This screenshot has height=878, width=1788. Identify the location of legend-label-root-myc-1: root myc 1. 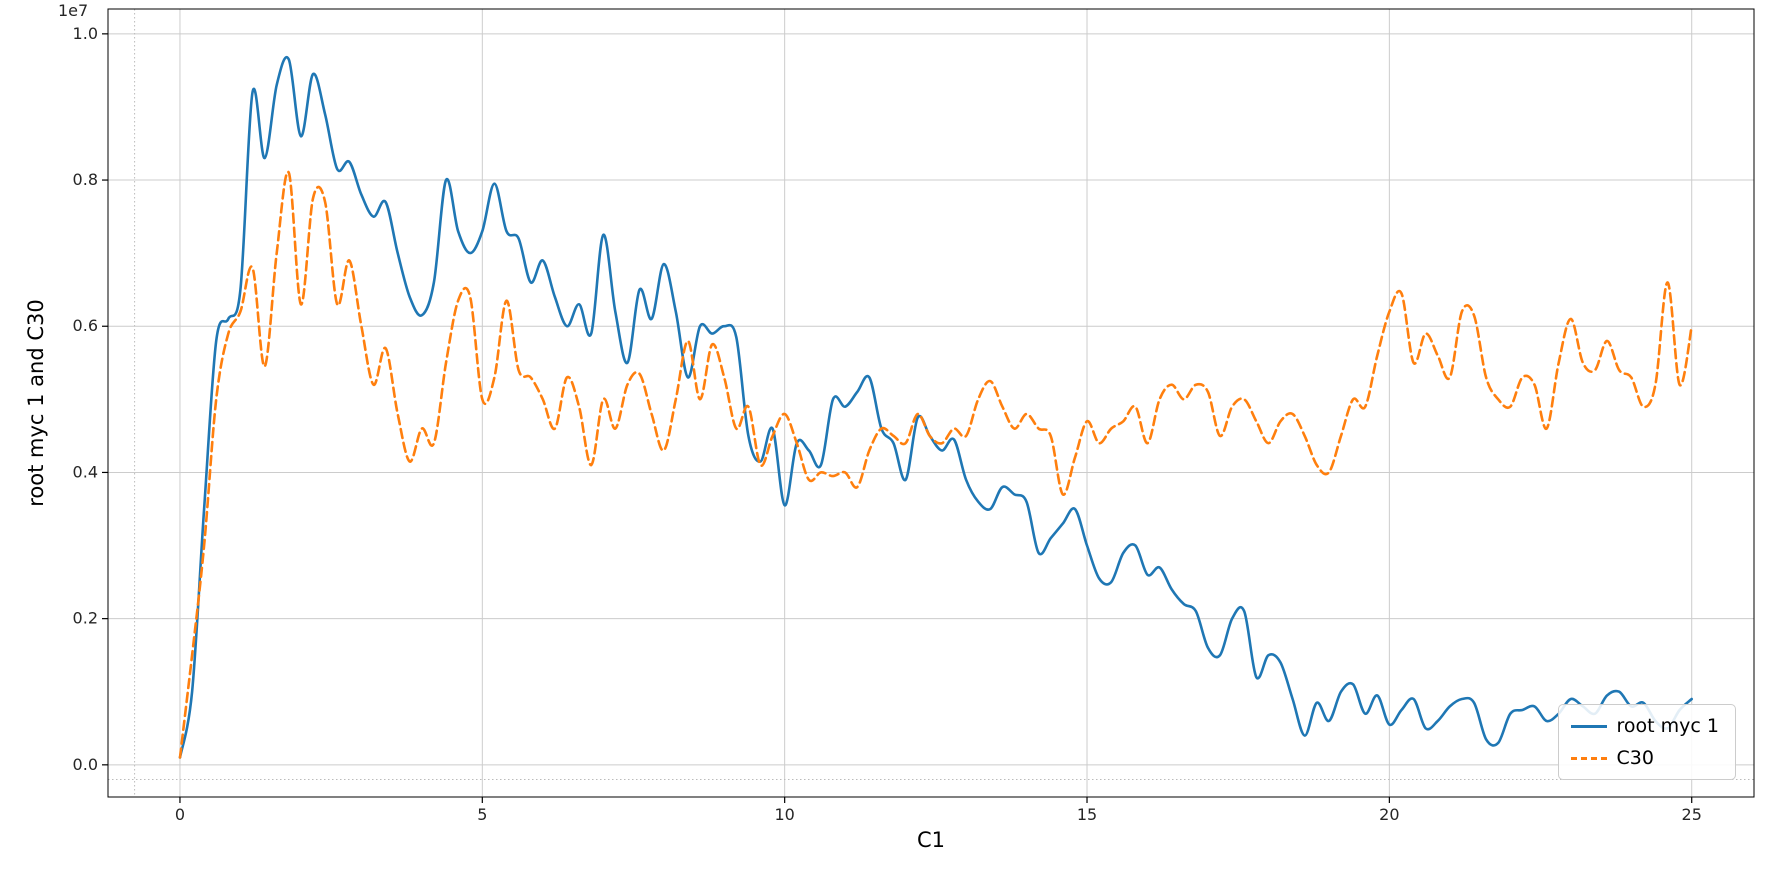
(1667, 726).